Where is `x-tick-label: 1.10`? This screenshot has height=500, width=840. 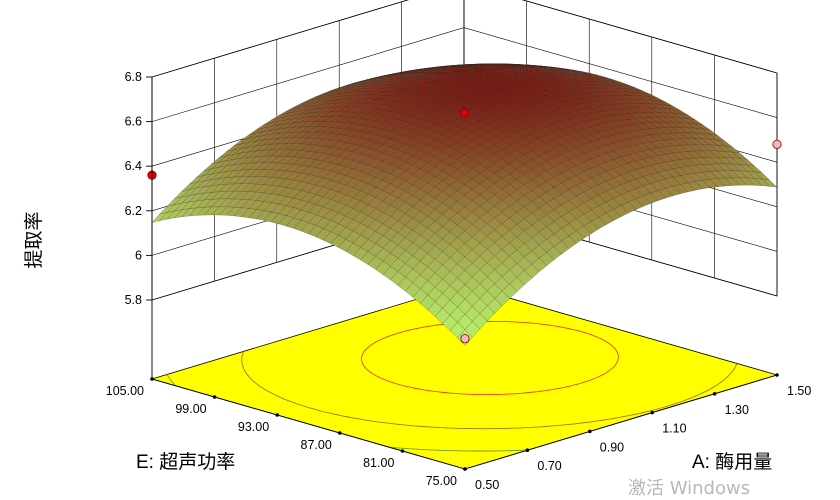 x-tick-label: 1.10 is located at coordinates (674, 429).